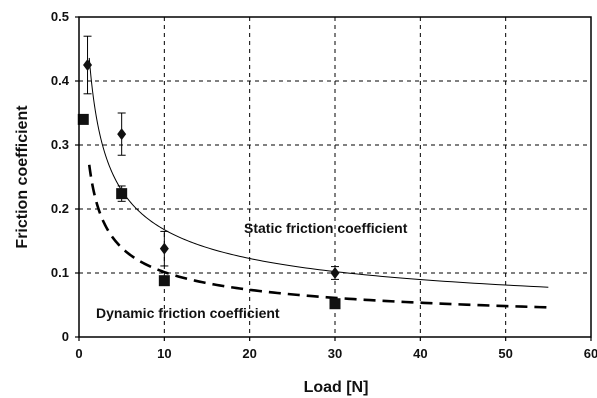 This screenshot has width=597, height=398. What do you see at coordinates (420, 353) in the screenshot?
I see `x-tick-label: 40` at bounding box center [420, 353].